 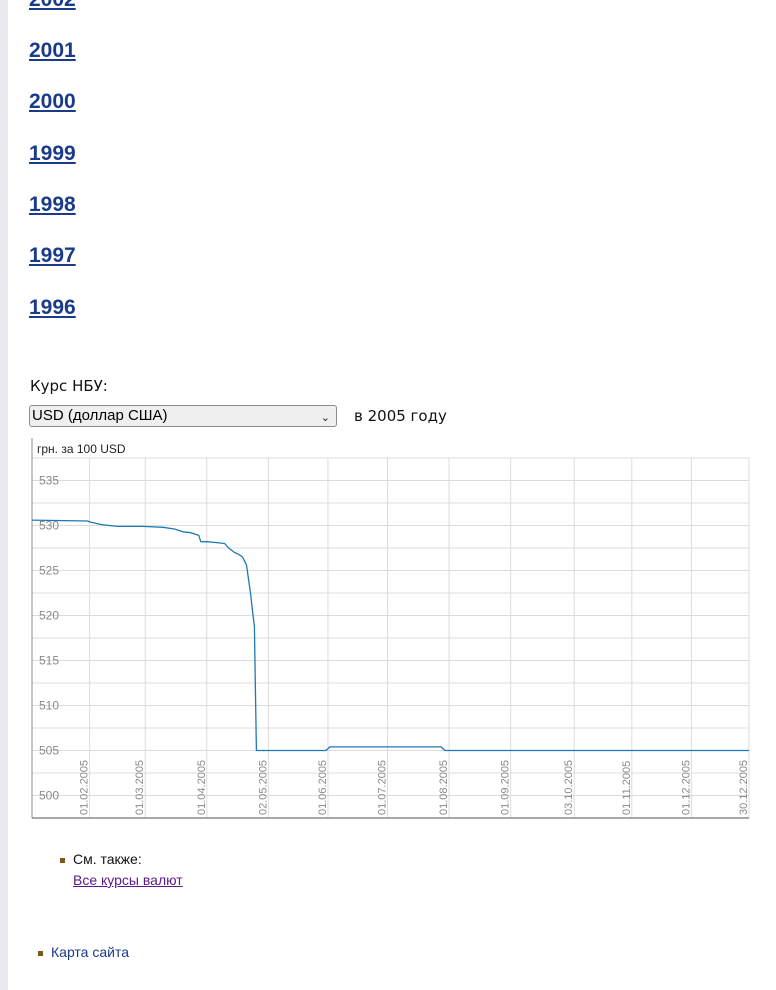 What do you see at coordinates (52, 6) in the screenshot?
I see `year-link: 2002` at bounding box center [52, 6].